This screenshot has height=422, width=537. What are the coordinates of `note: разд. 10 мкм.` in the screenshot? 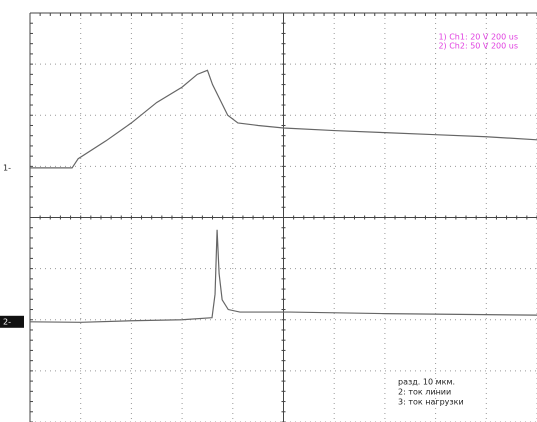 It's located at (426, 382).